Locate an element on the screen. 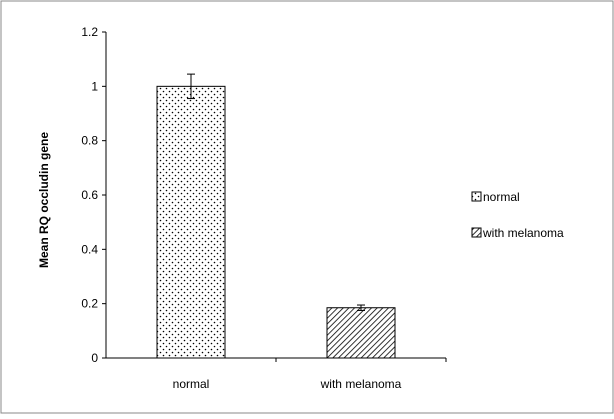  x-tick-label: with melanoma is located at coordinates (361, 384).